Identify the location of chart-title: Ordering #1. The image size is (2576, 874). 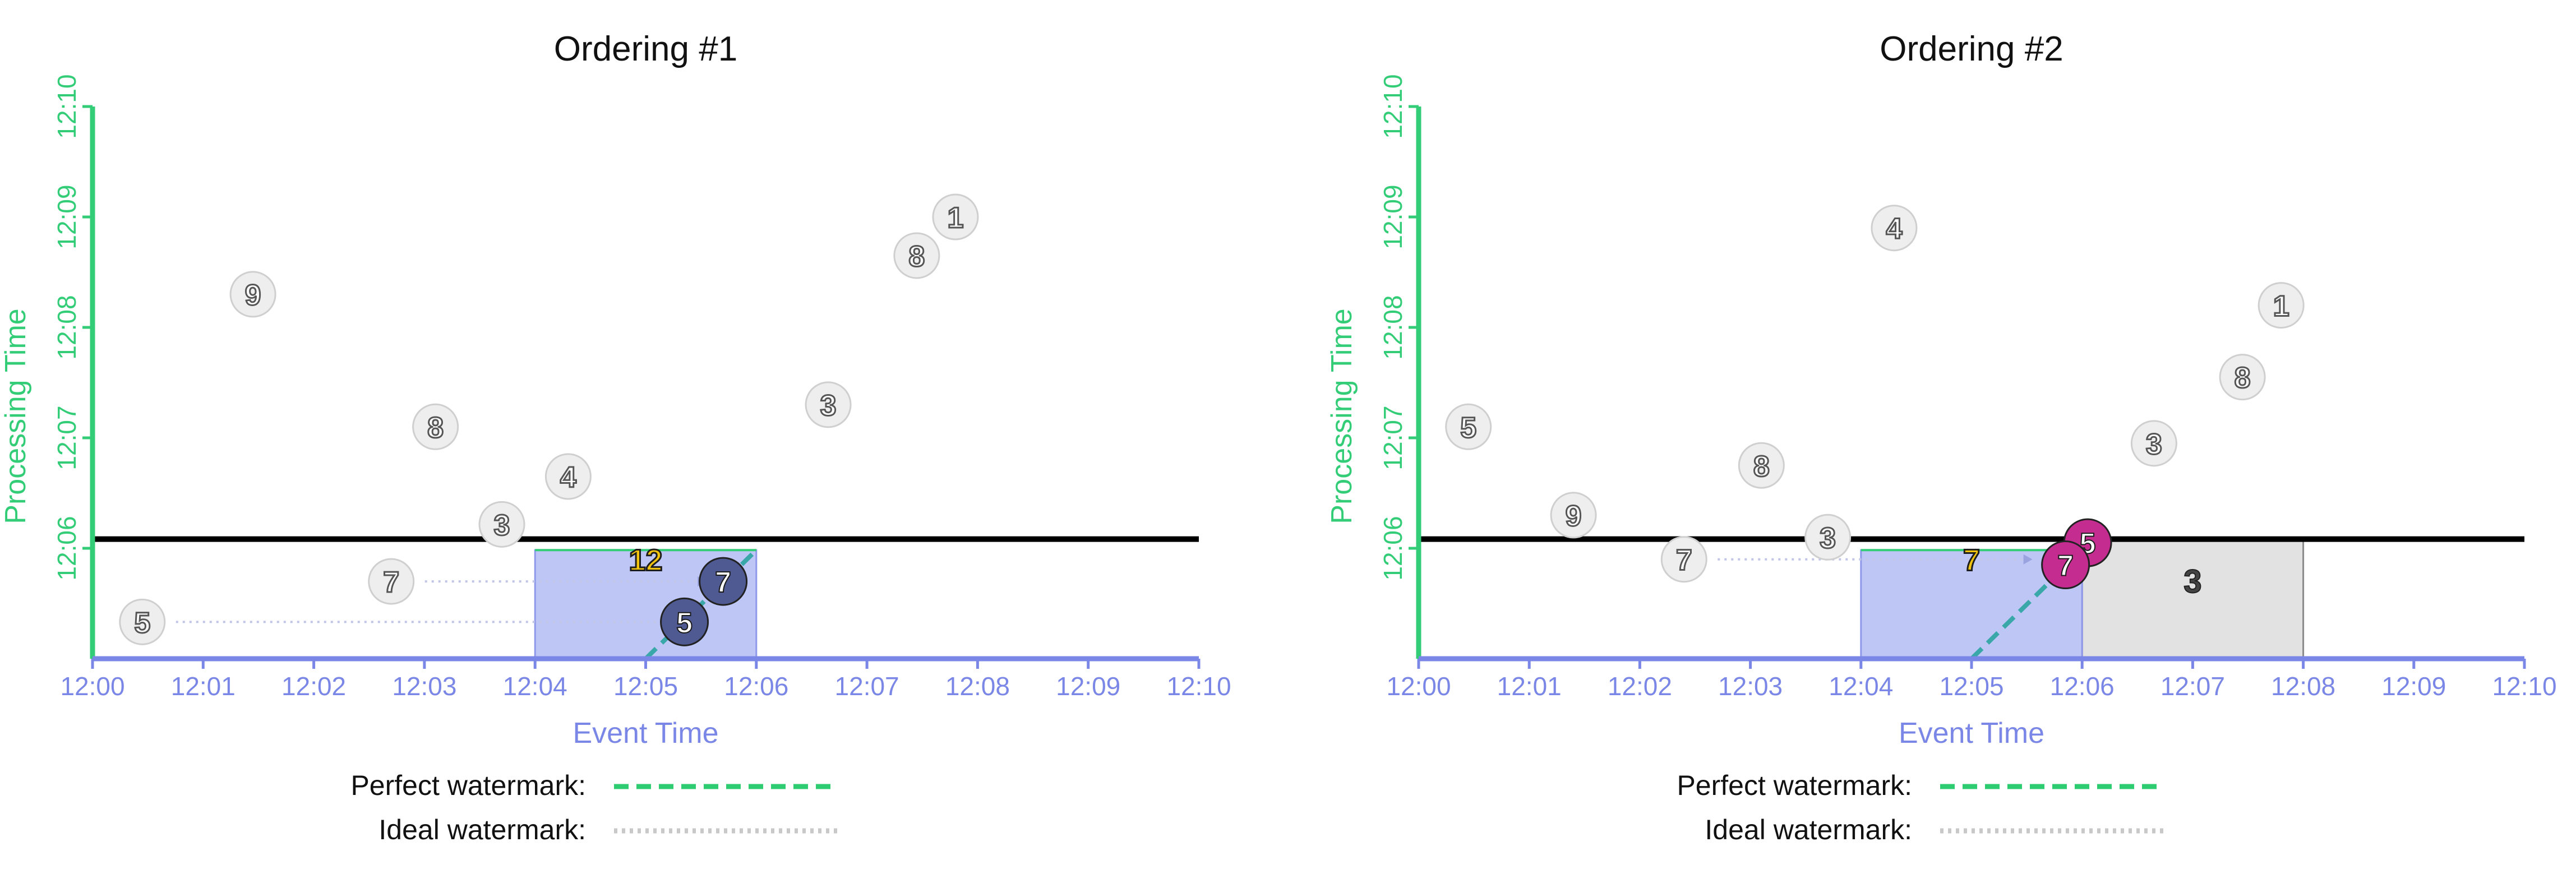
(645, 49).